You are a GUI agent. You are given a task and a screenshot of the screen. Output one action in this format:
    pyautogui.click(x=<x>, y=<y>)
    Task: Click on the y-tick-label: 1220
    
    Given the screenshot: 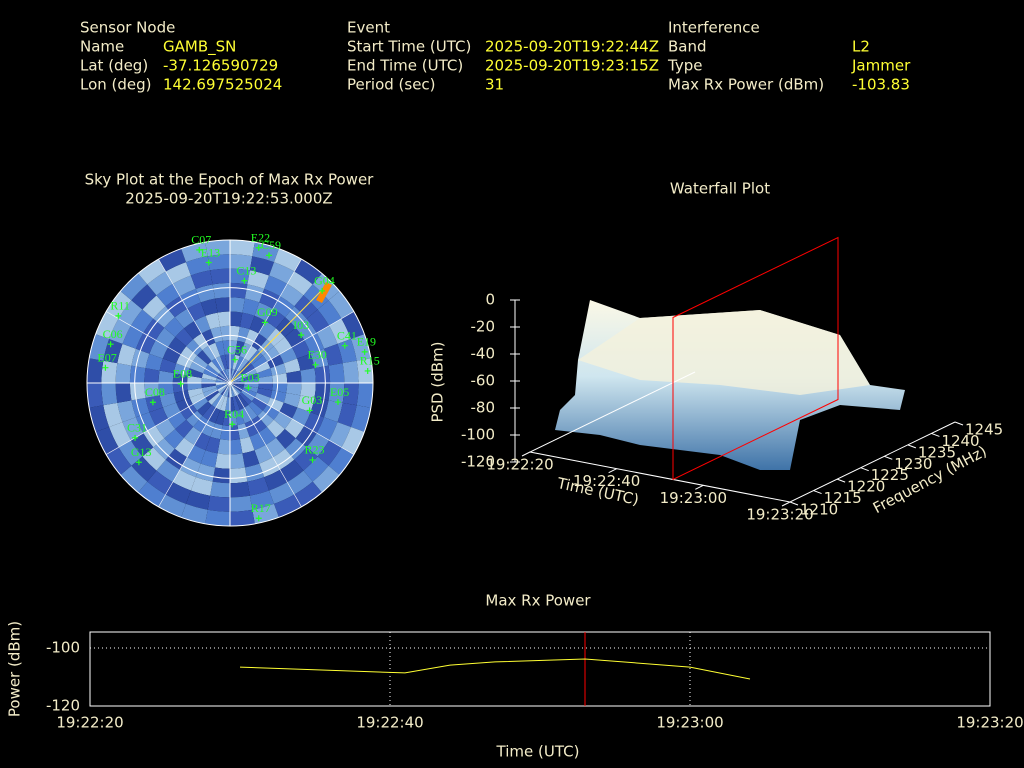 What is the action you would take?
    pyautogui.click(x=866, y=487)
    